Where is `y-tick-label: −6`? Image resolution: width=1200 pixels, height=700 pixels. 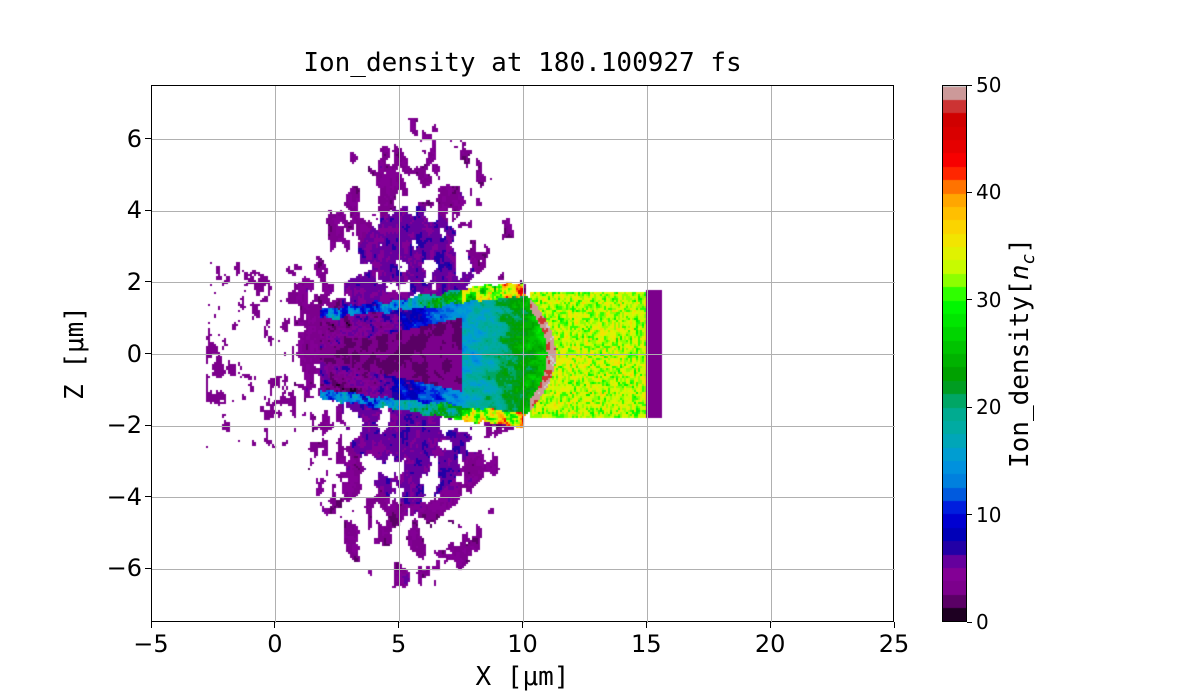 y-tick-label: −6 is located at coordinates (124, 568).